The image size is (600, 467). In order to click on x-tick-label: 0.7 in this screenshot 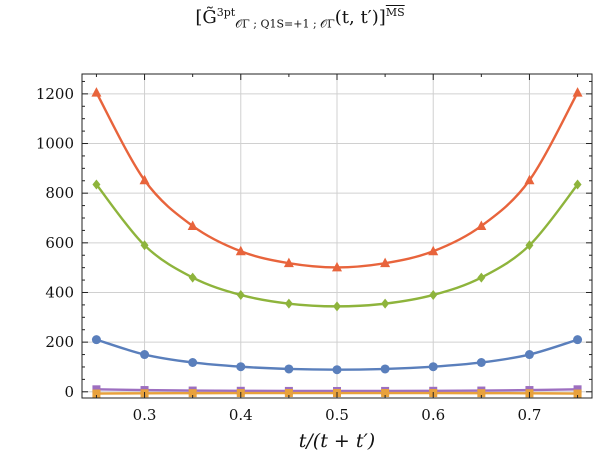, I will do `click(530, 415)`.